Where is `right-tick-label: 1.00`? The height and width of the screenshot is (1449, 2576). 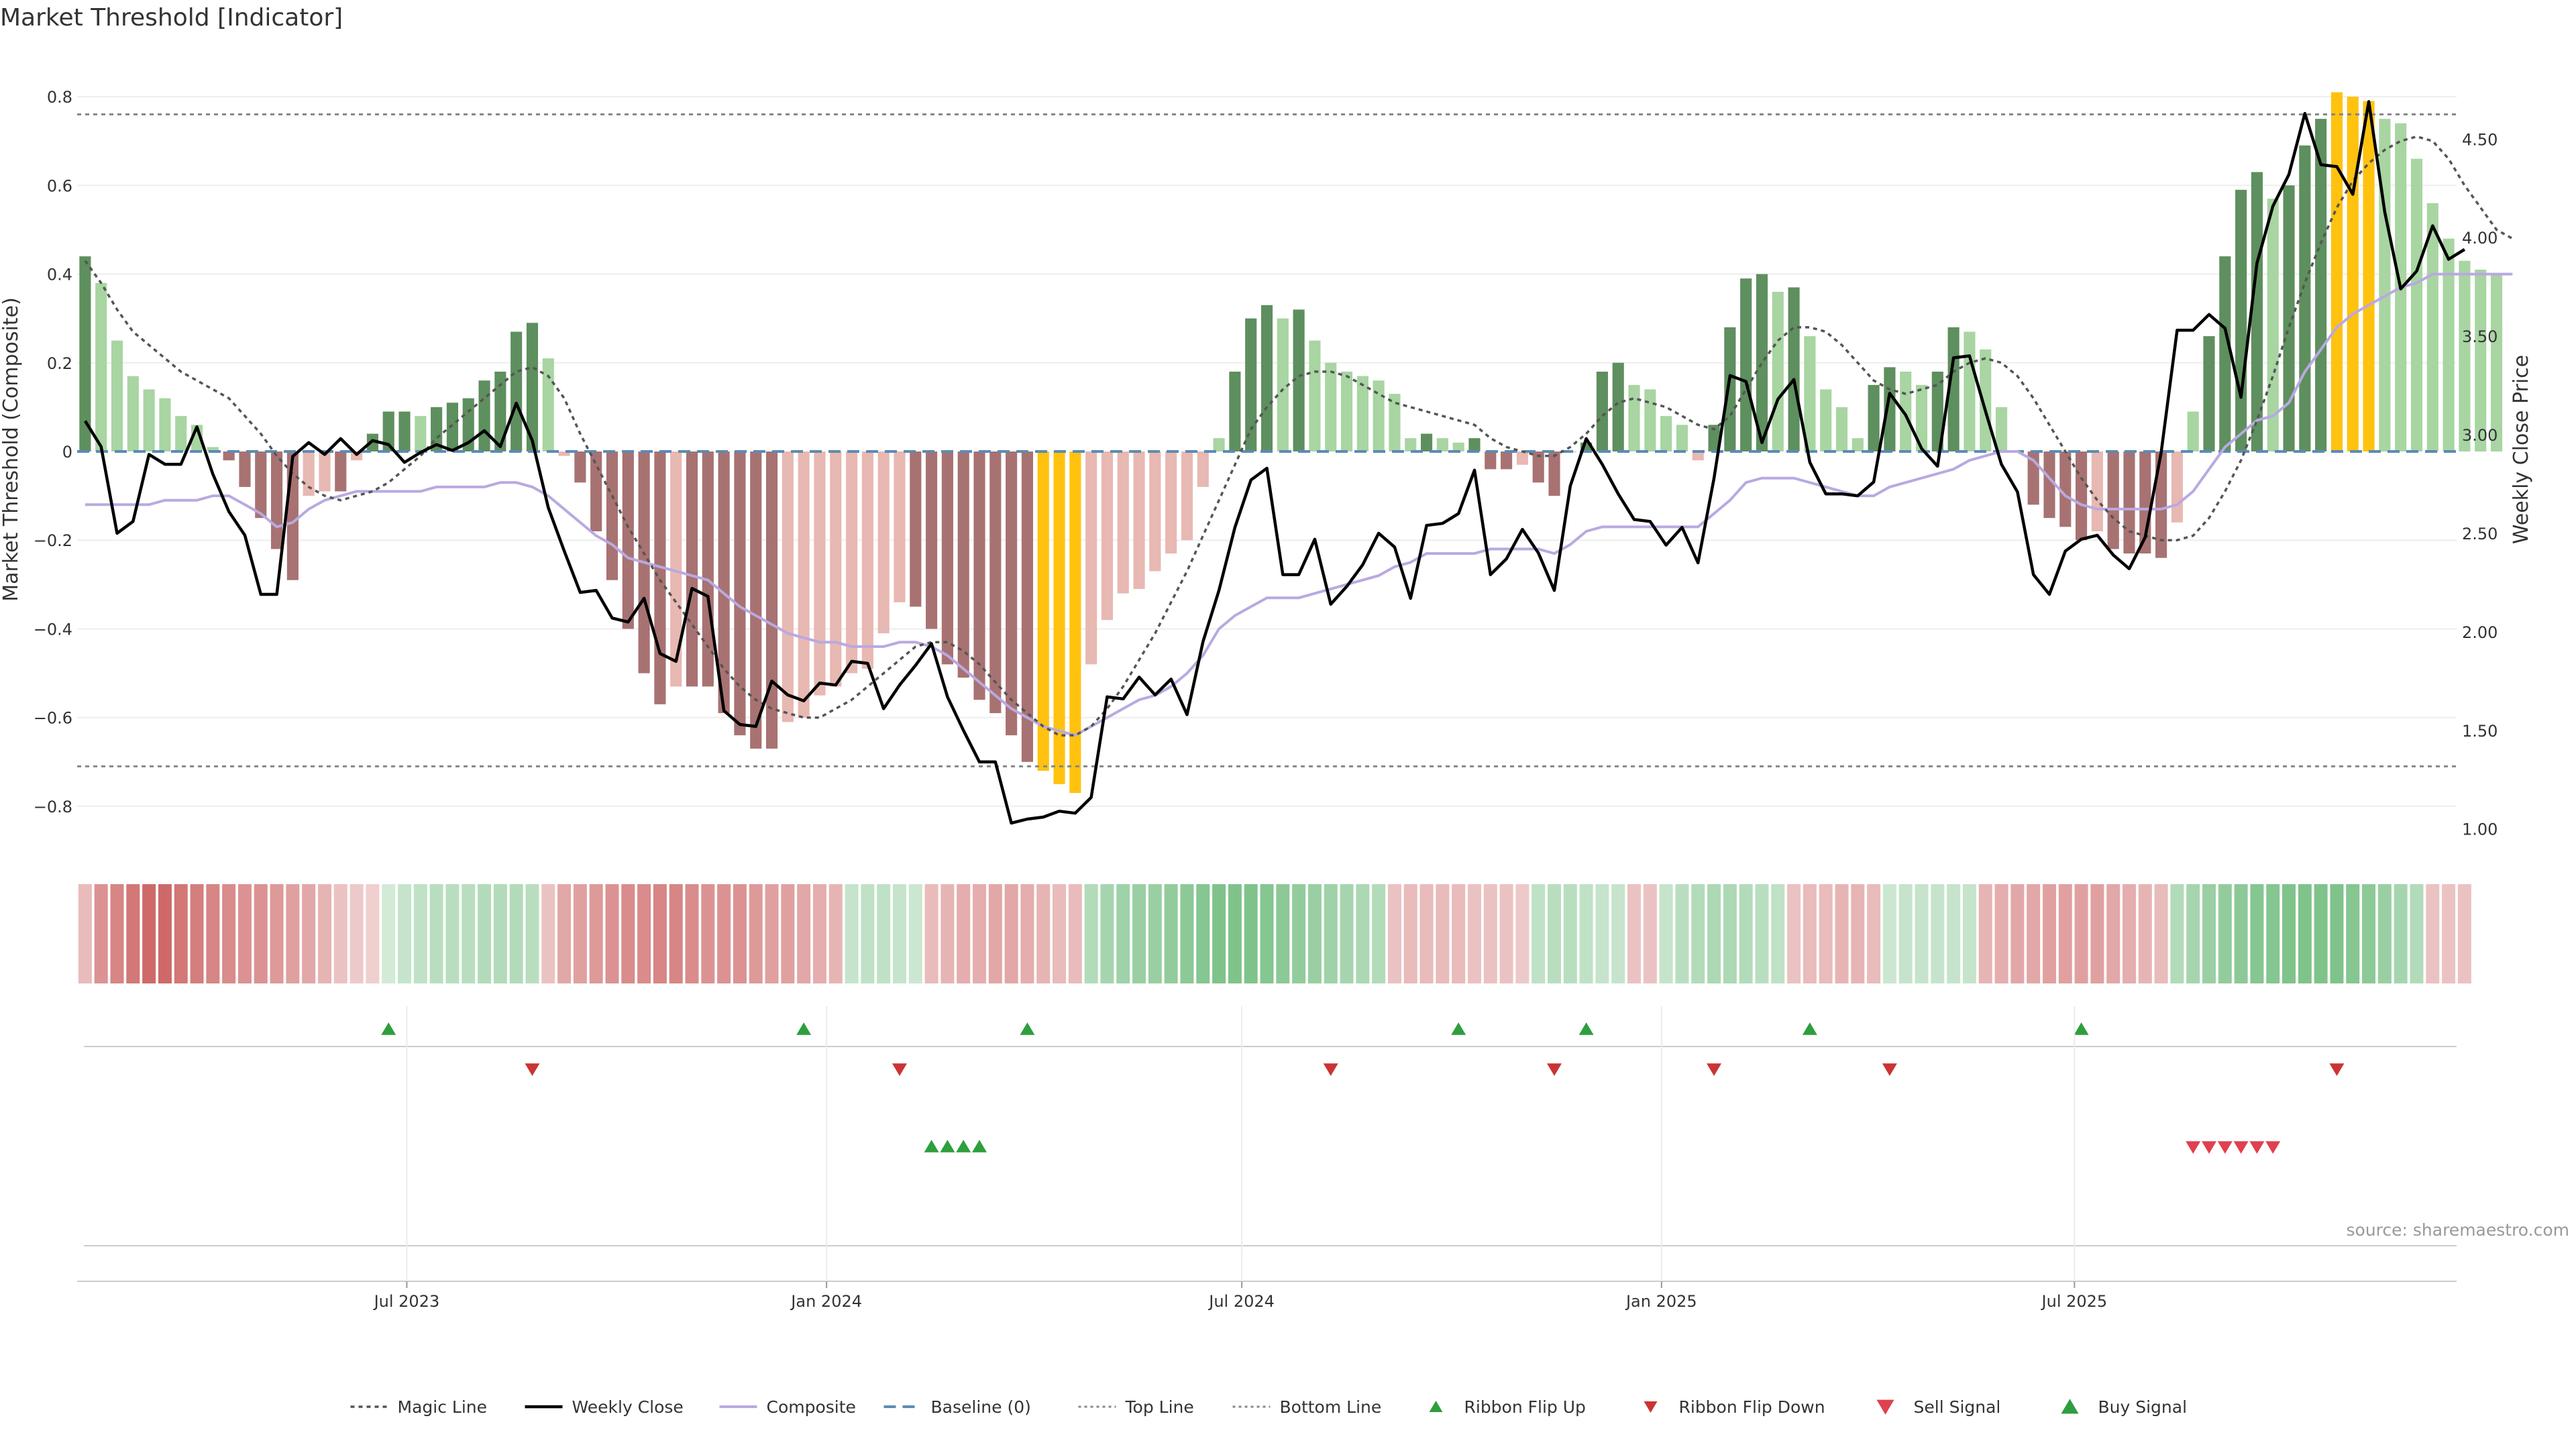
right-tick-label: 1.00 is located at coordinates (2480, 829).